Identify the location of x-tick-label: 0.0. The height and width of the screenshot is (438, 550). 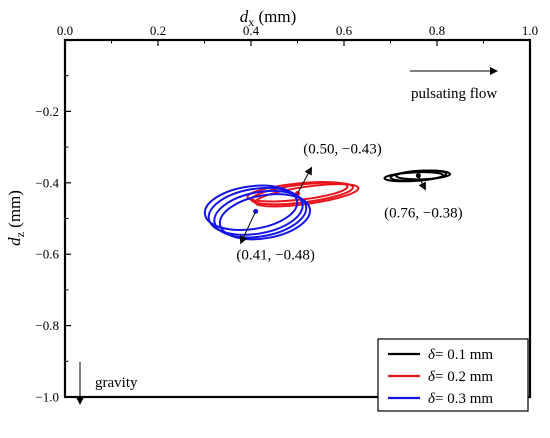
(65, 30).